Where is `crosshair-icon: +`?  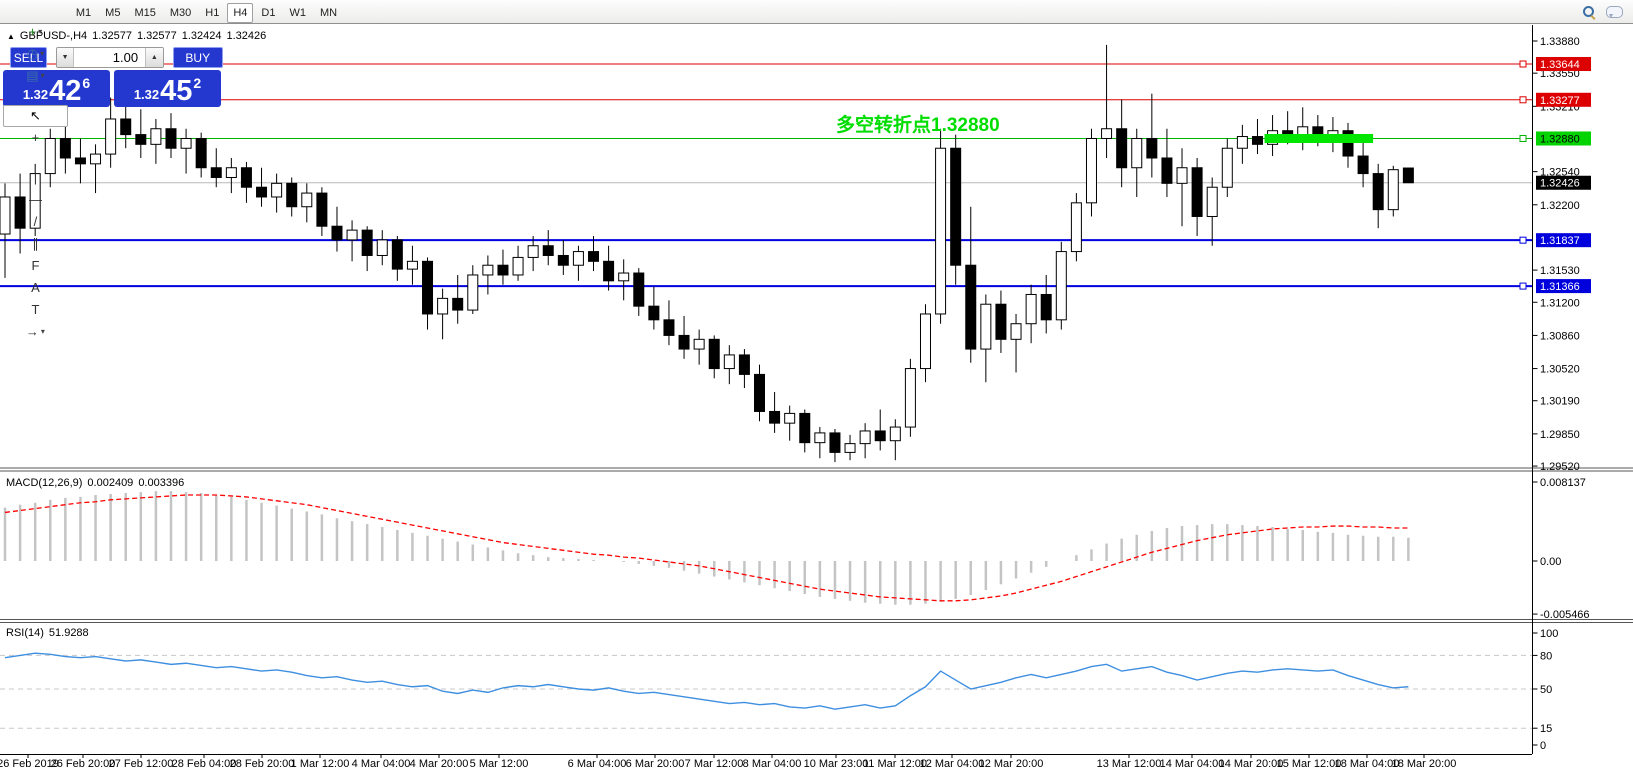
crosshair-icon: + is located at coordinates (35, 138).